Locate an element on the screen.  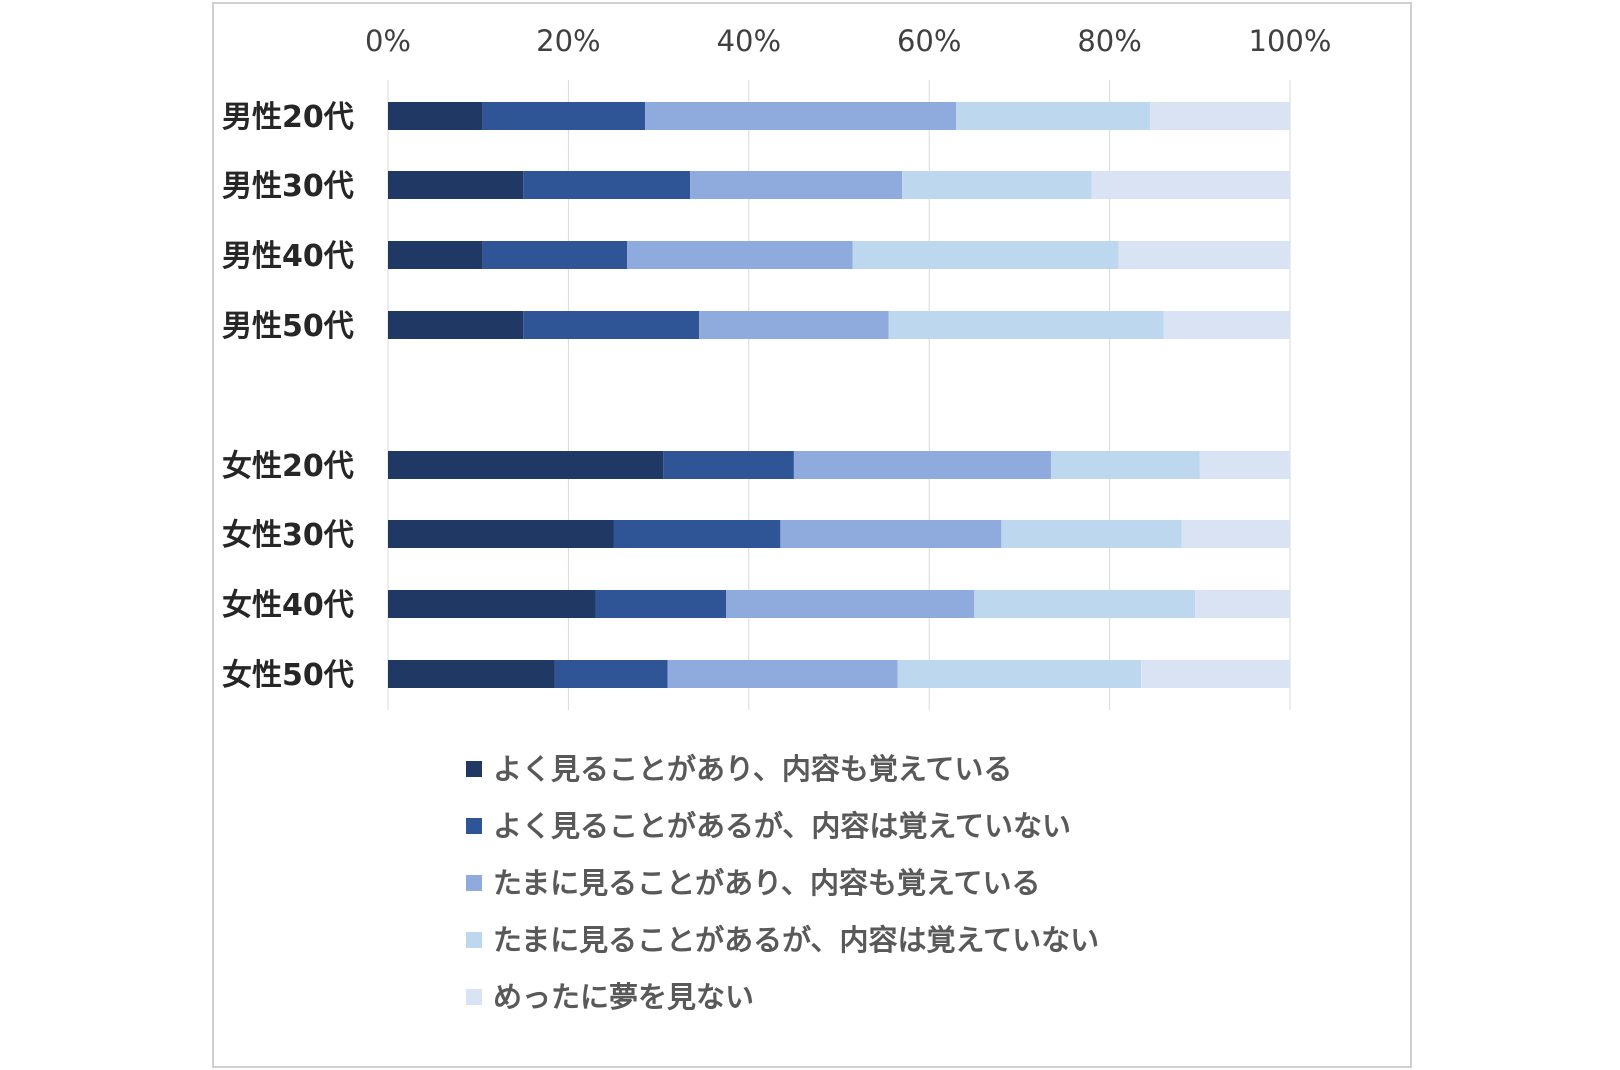
category-label: 男性30代 is located at coordinates (288, 186).